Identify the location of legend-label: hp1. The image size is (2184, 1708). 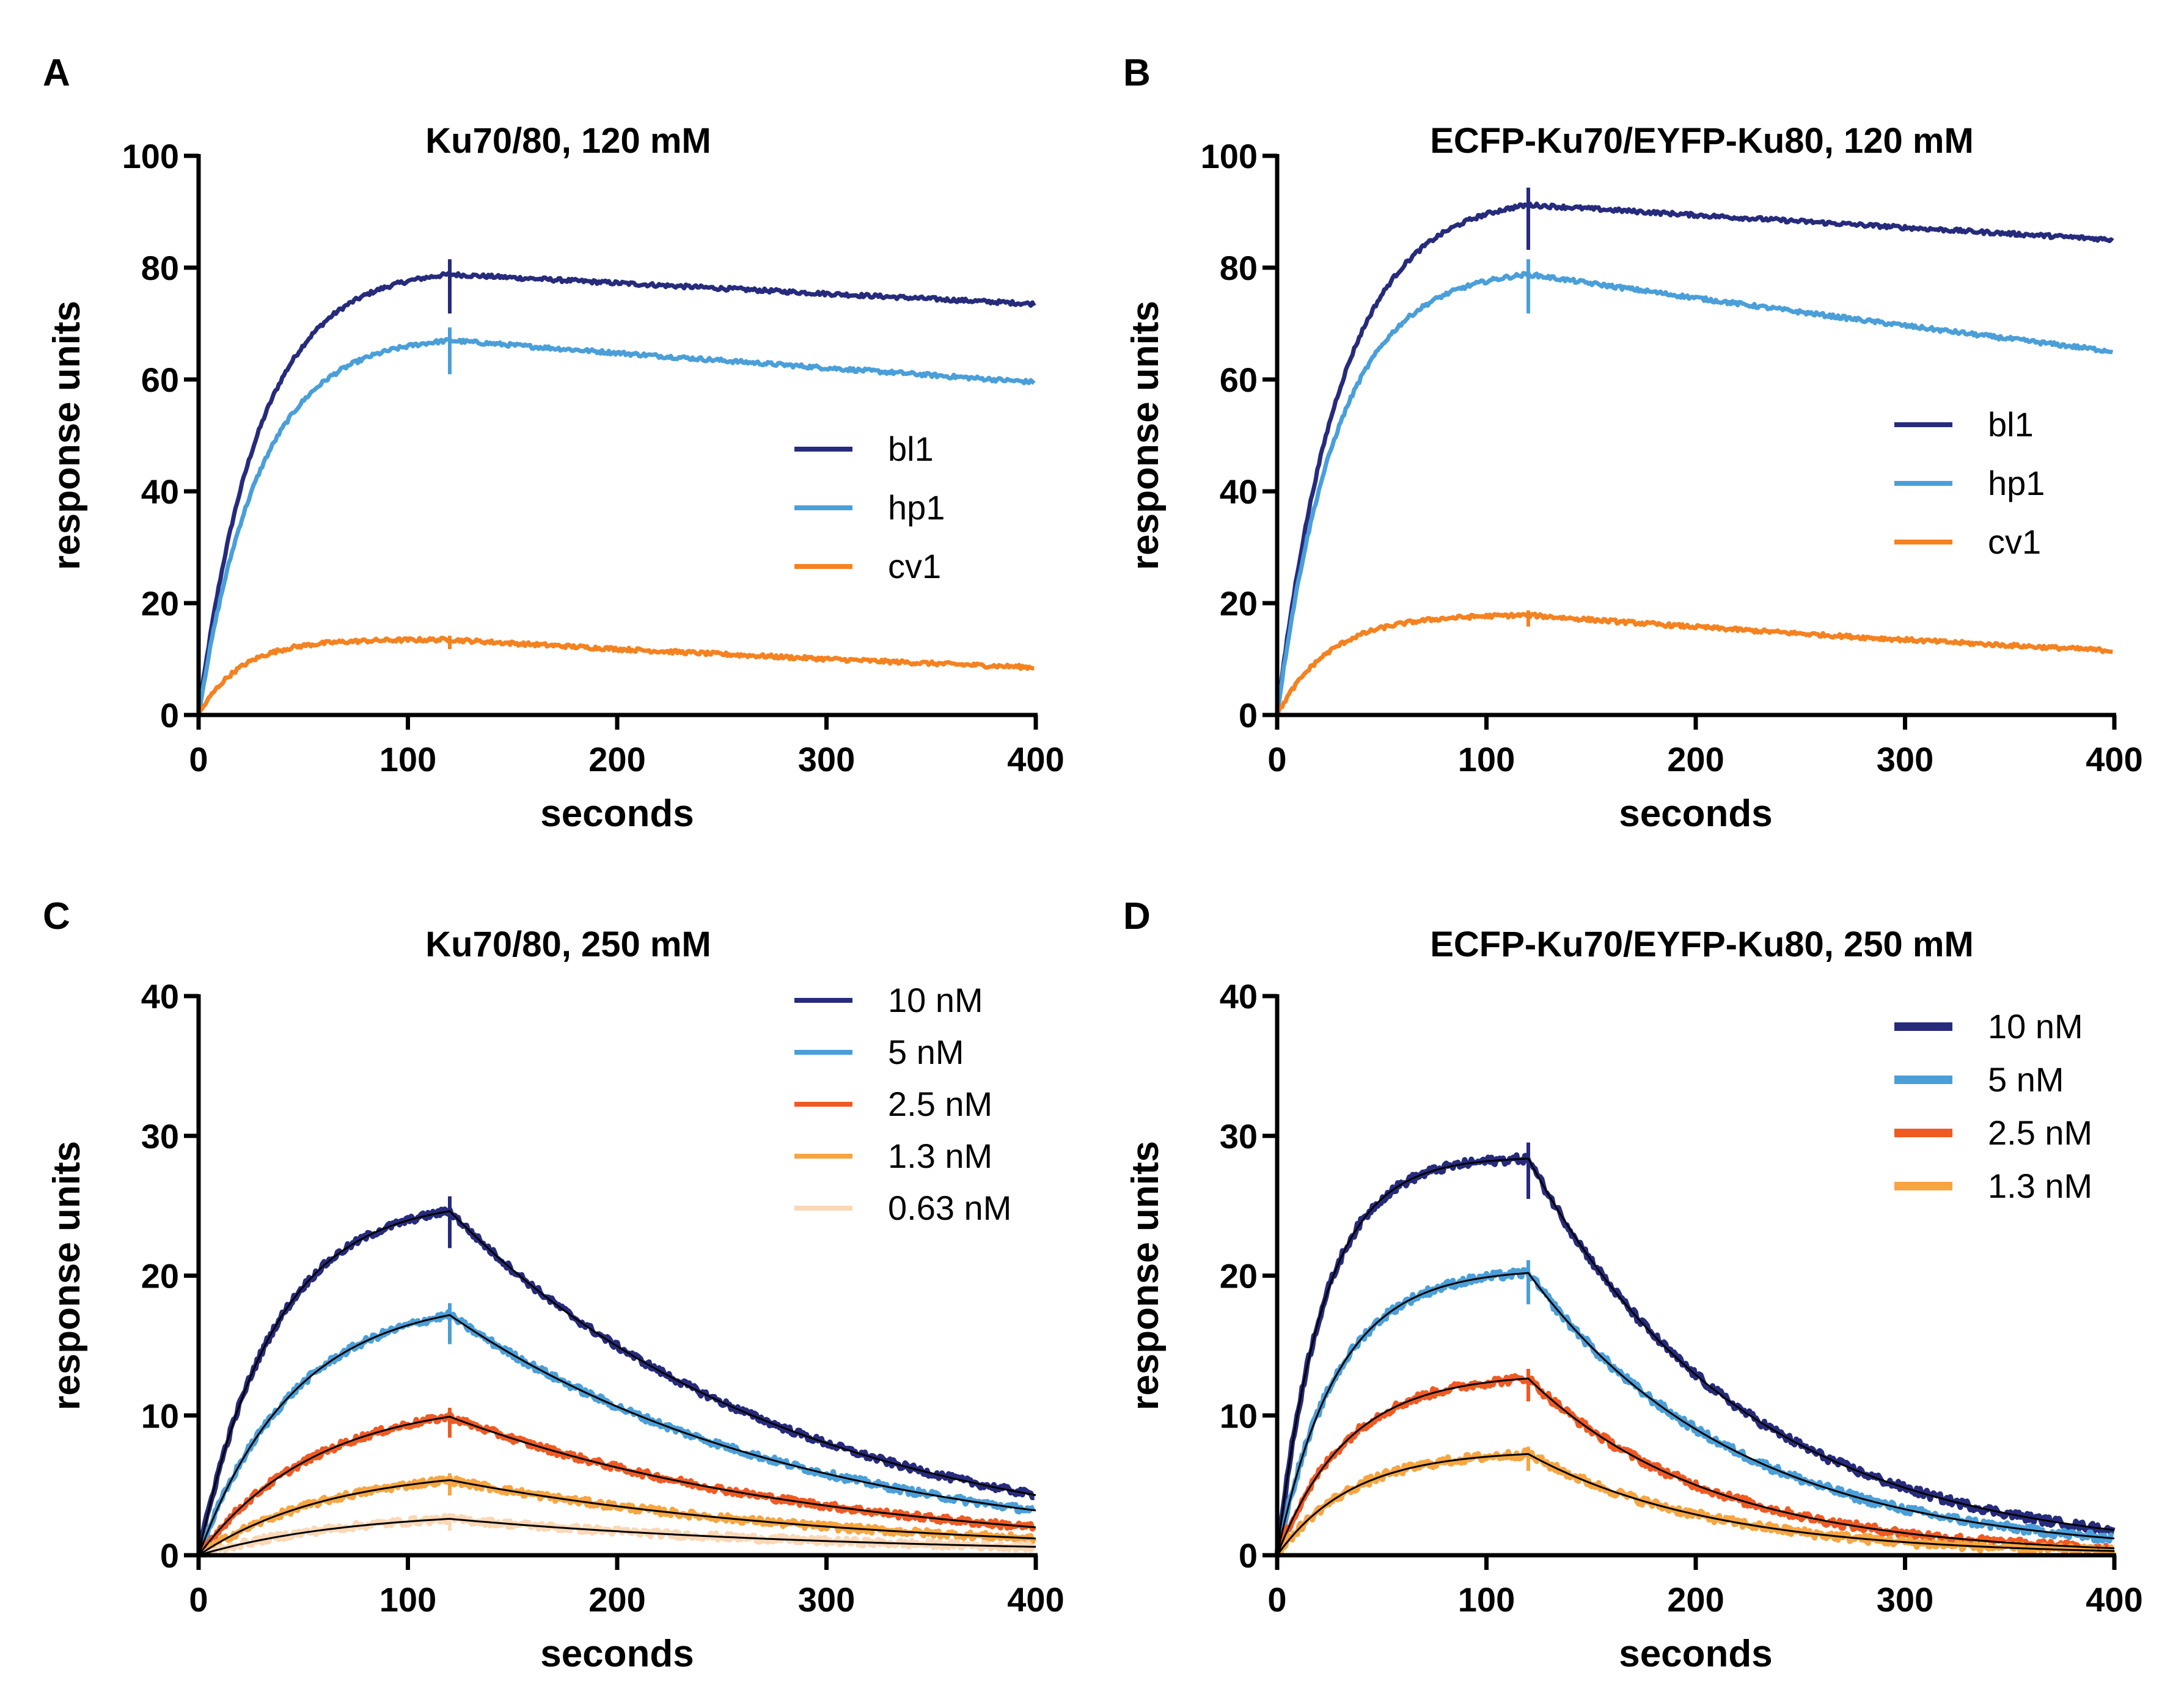
(2016, 483).